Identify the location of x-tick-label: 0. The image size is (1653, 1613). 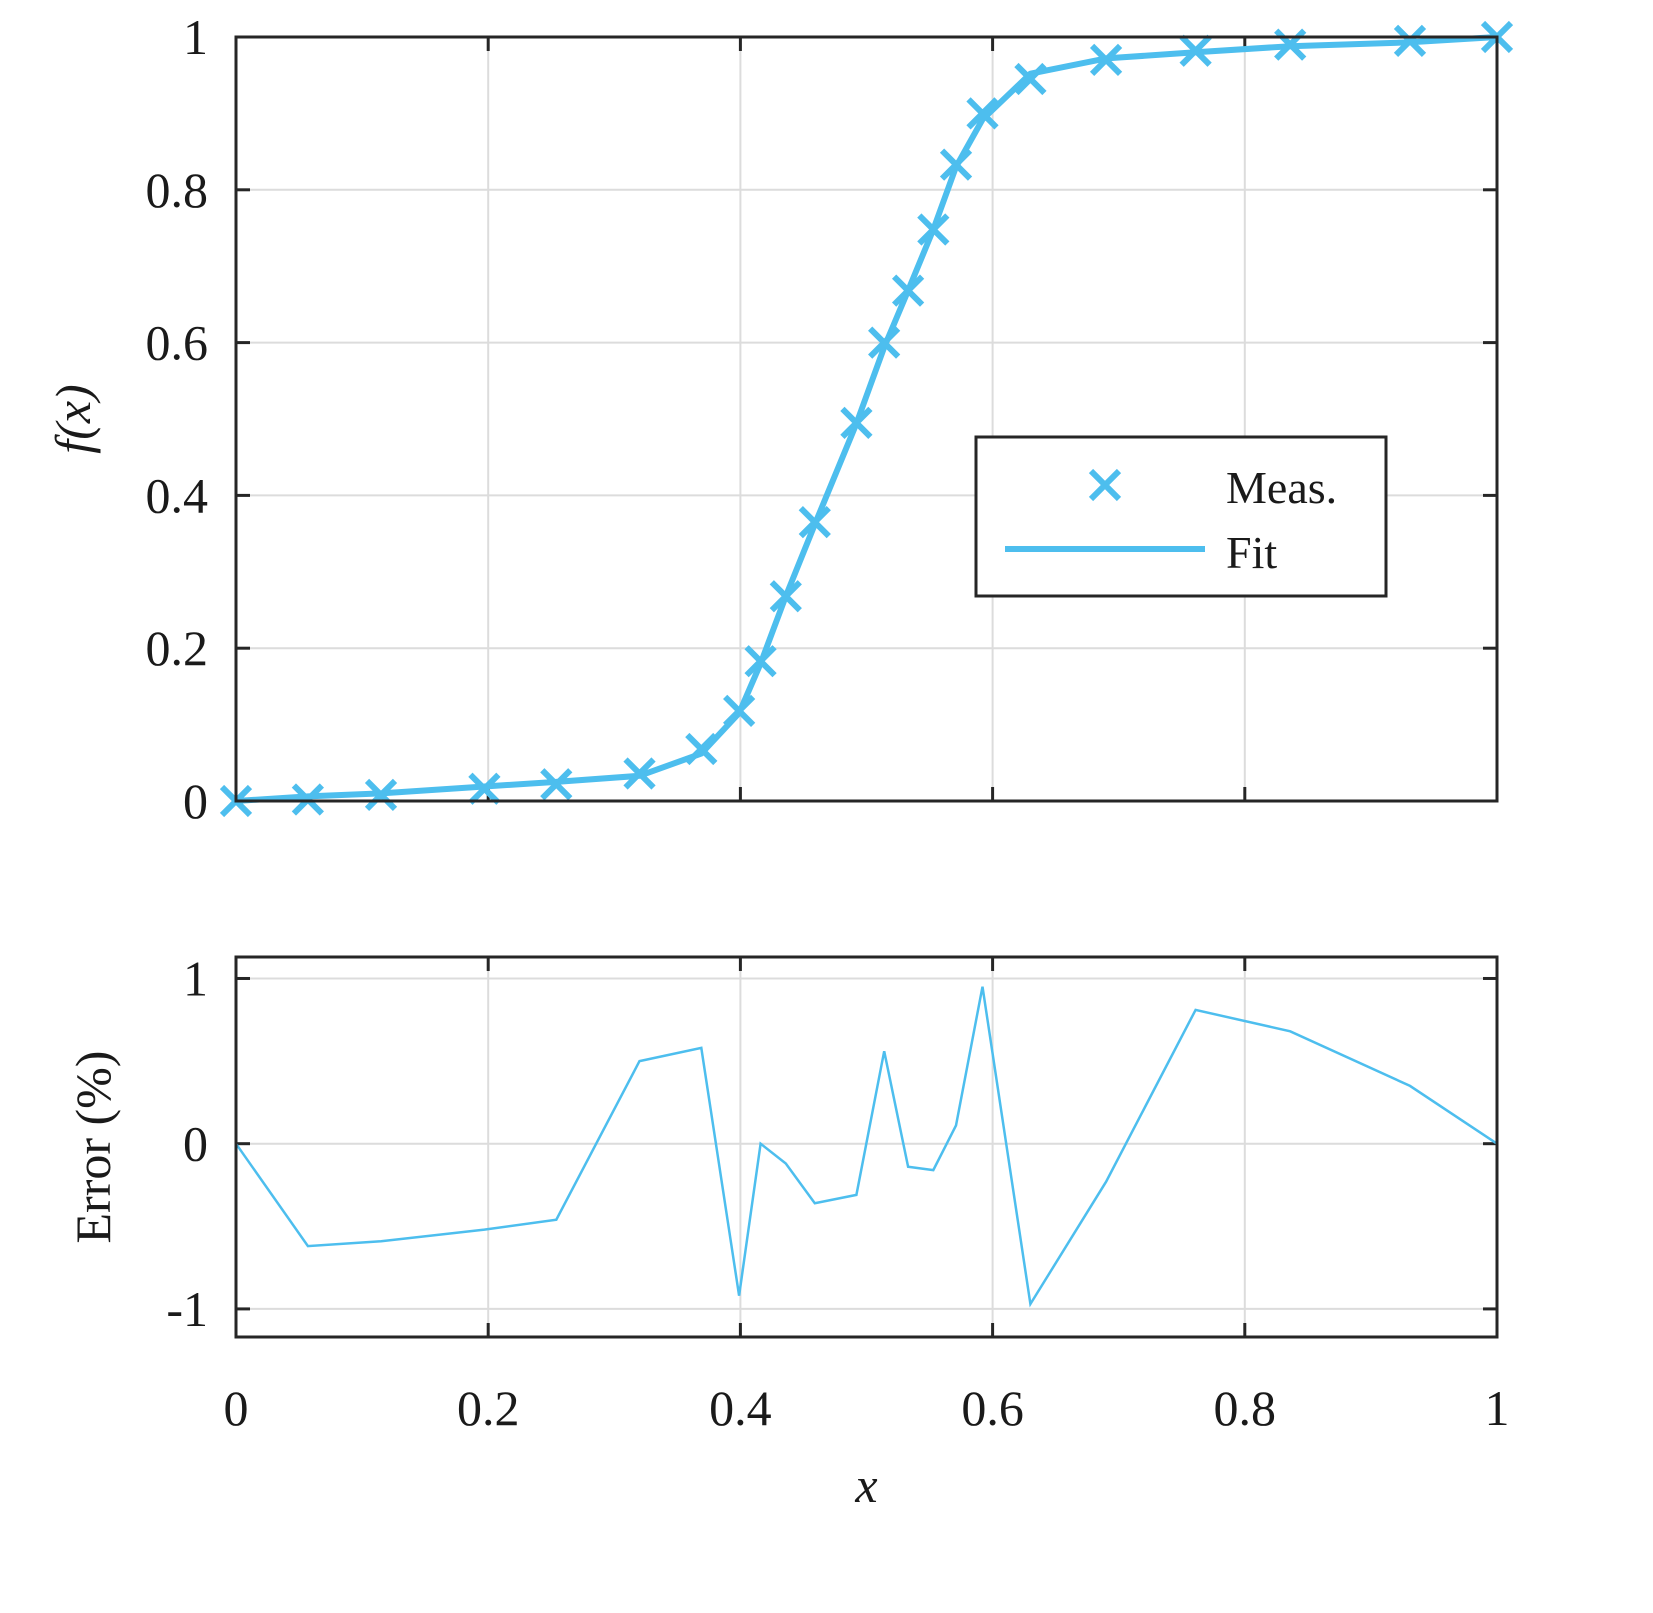
(236, 1408).